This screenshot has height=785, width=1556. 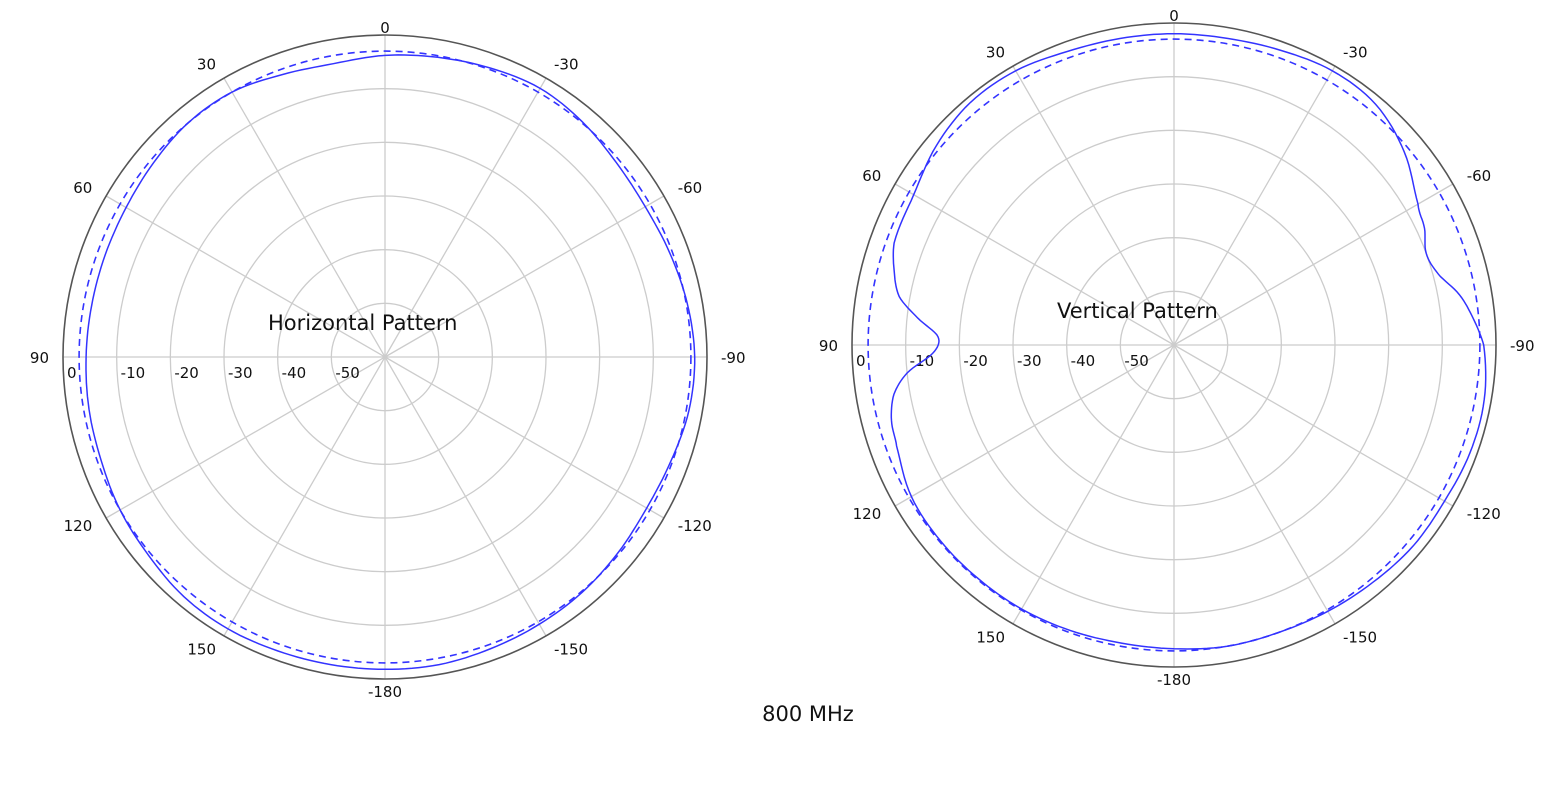 I want to click on horizontal-angle-tick-label: -90, so click(x=733, y=358).